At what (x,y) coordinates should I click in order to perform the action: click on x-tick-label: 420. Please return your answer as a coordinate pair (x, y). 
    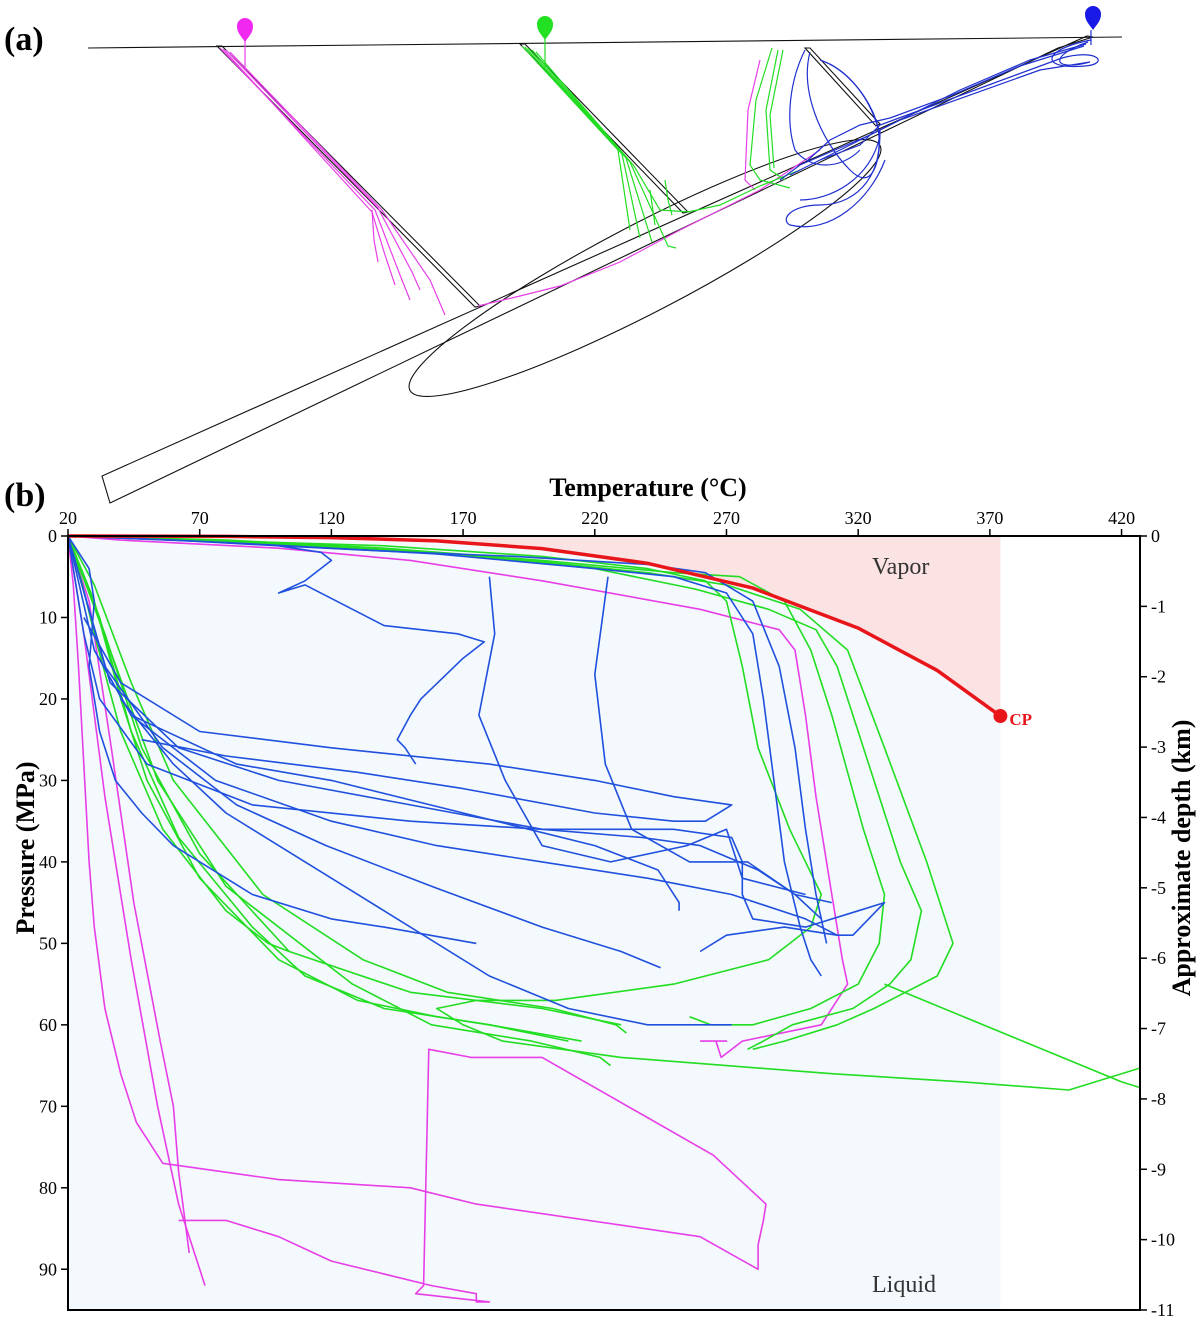
    Looking at the image, I should click on (1121, 518).